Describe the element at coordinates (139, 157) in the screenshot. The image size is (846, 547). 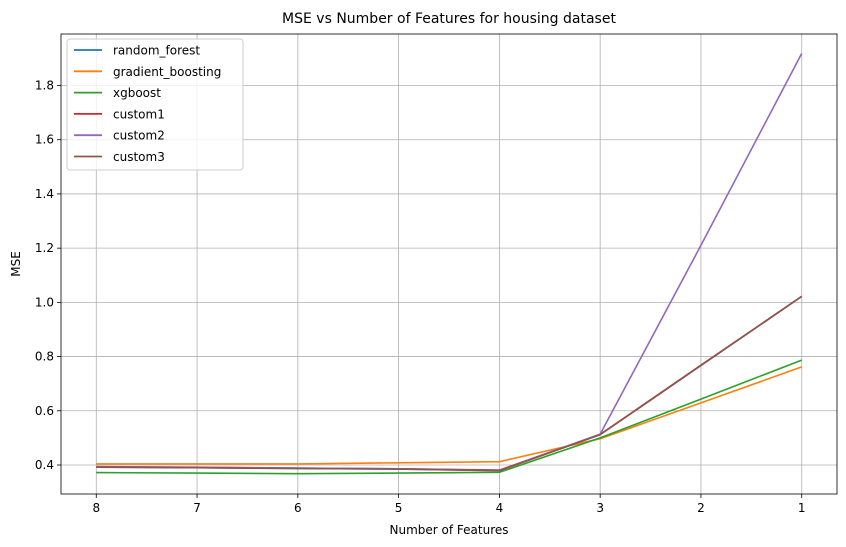
I see `legend-label-custom3: custom3` at that location.